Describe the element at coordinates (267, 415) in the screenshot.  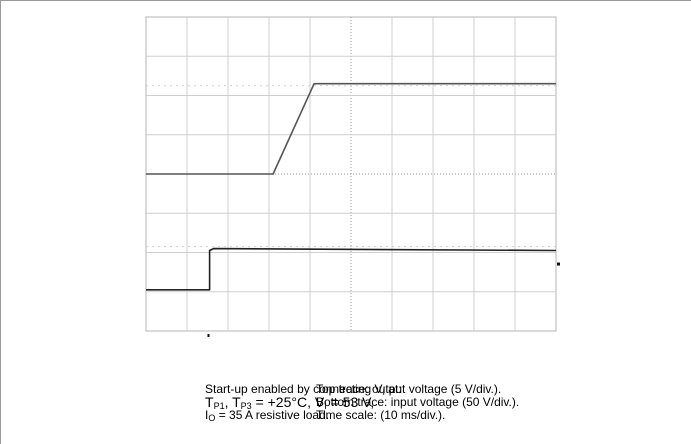
I see `caption-left-line-3: IO = 35 A resistive load.` at that location.